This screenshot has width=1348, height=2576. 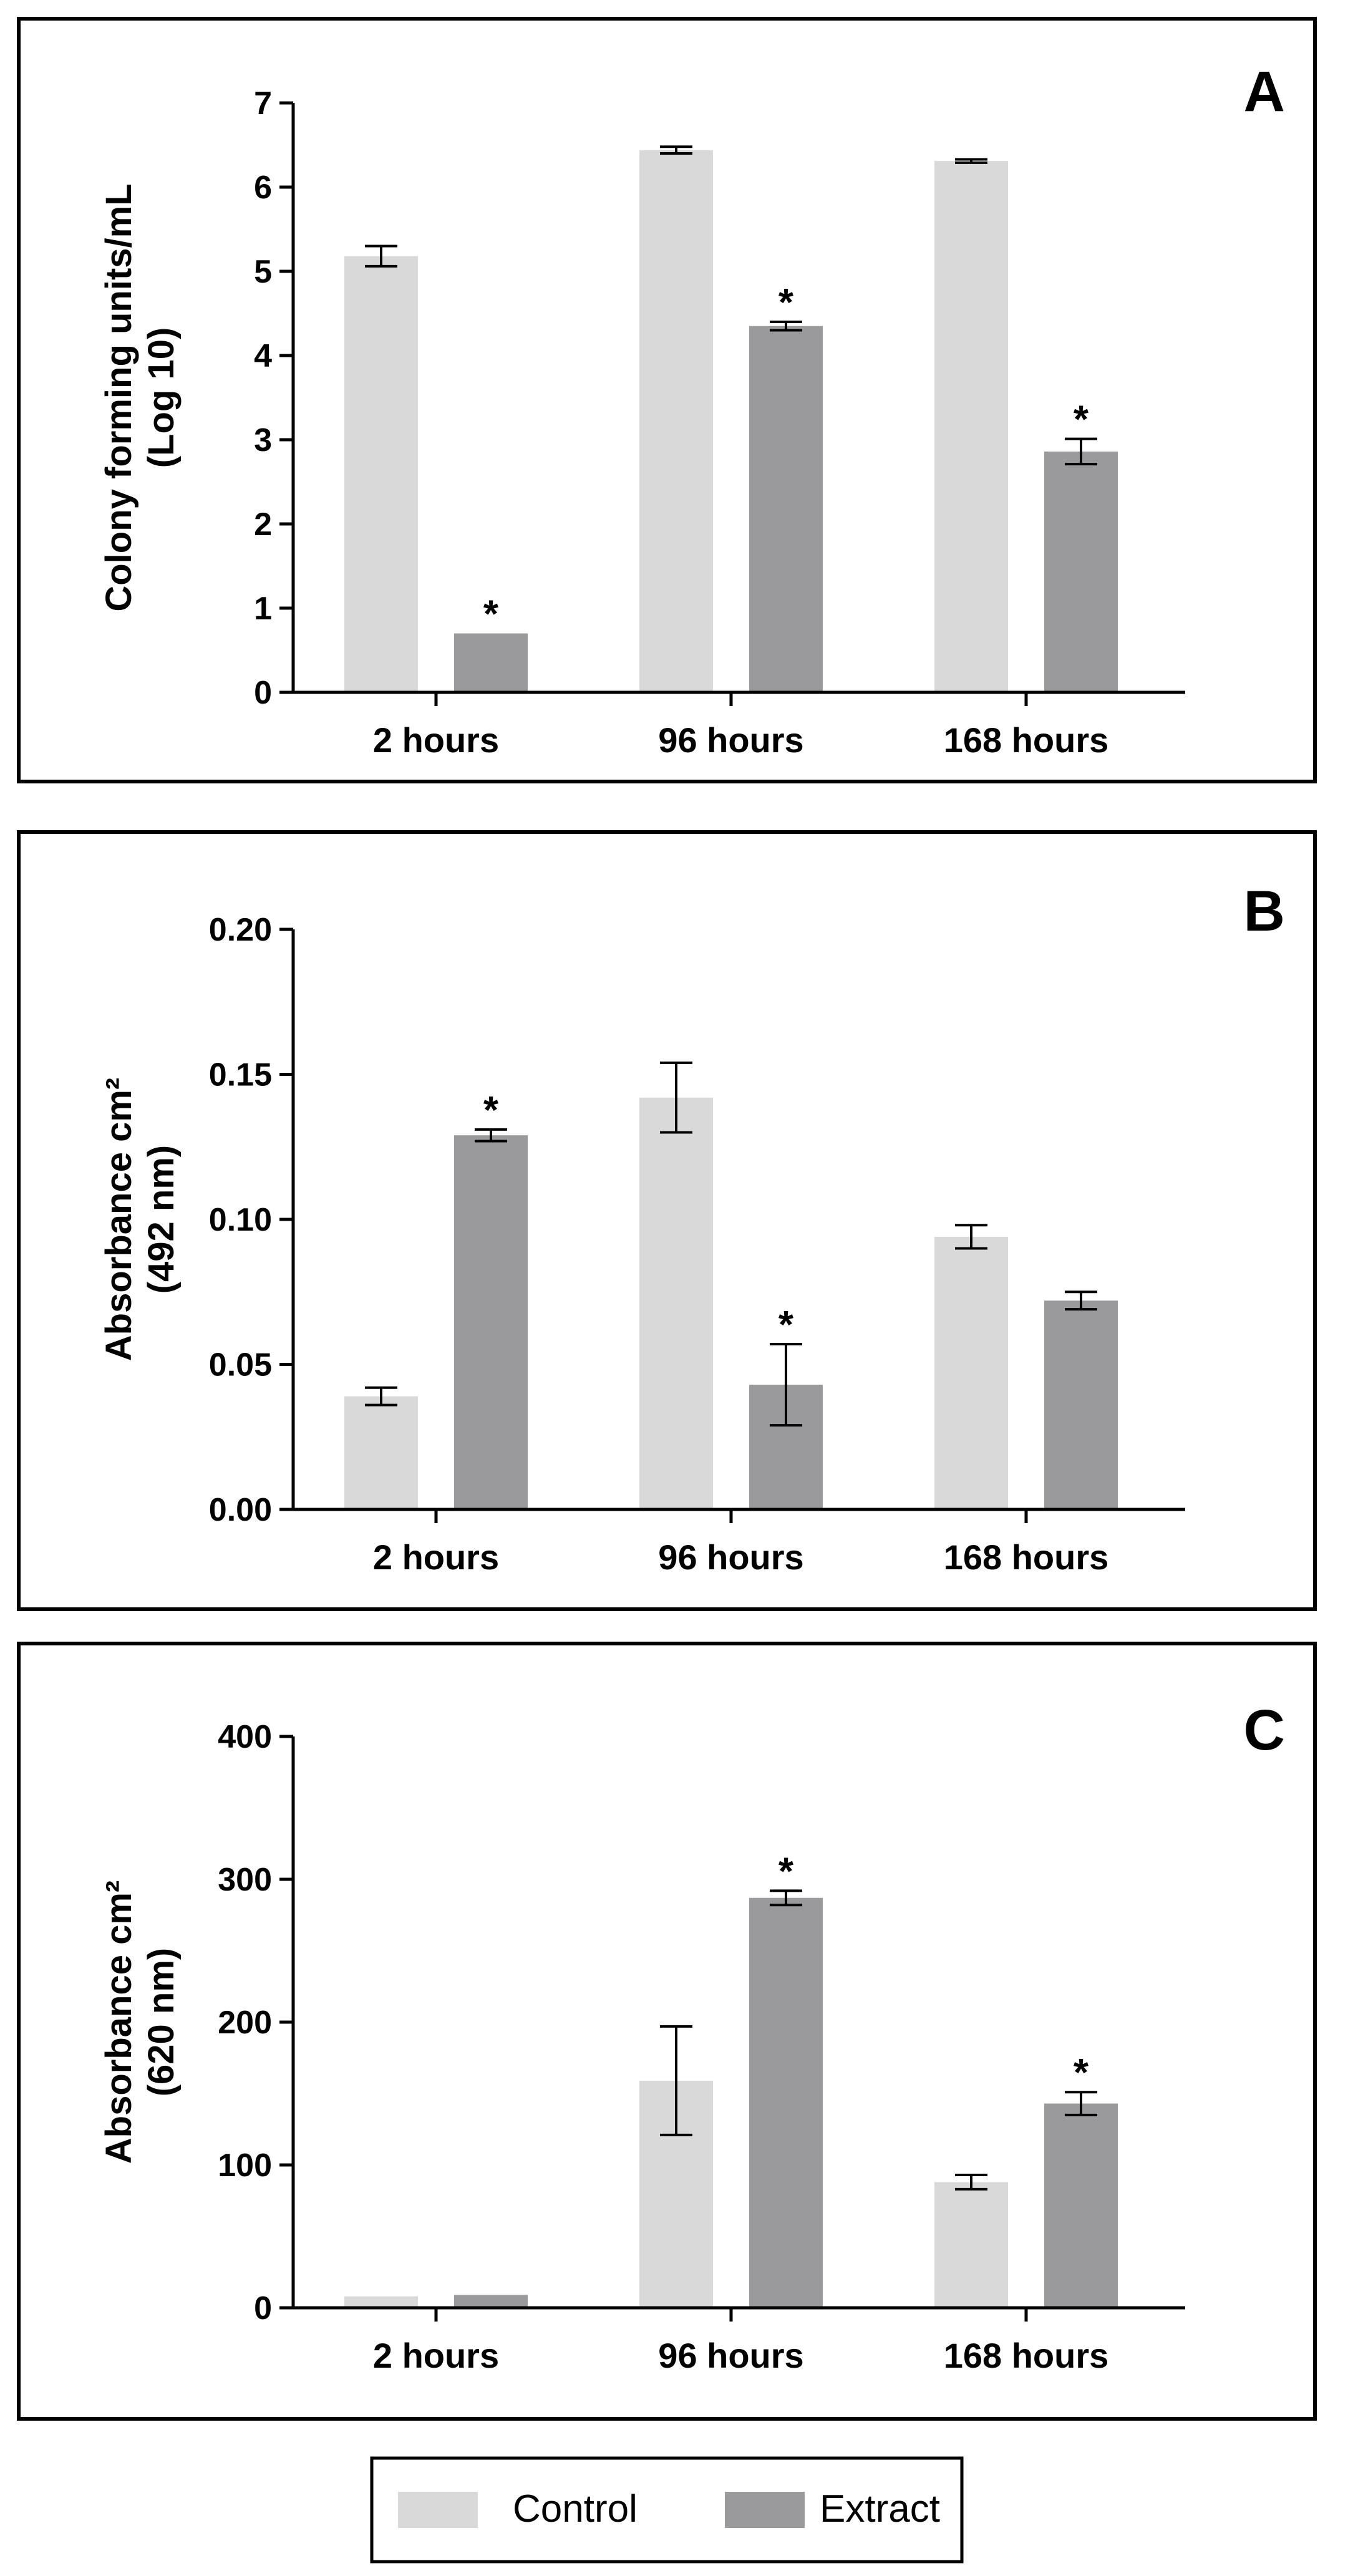 I want to click on y-tick-label: 4, so click(x=263, y=356).